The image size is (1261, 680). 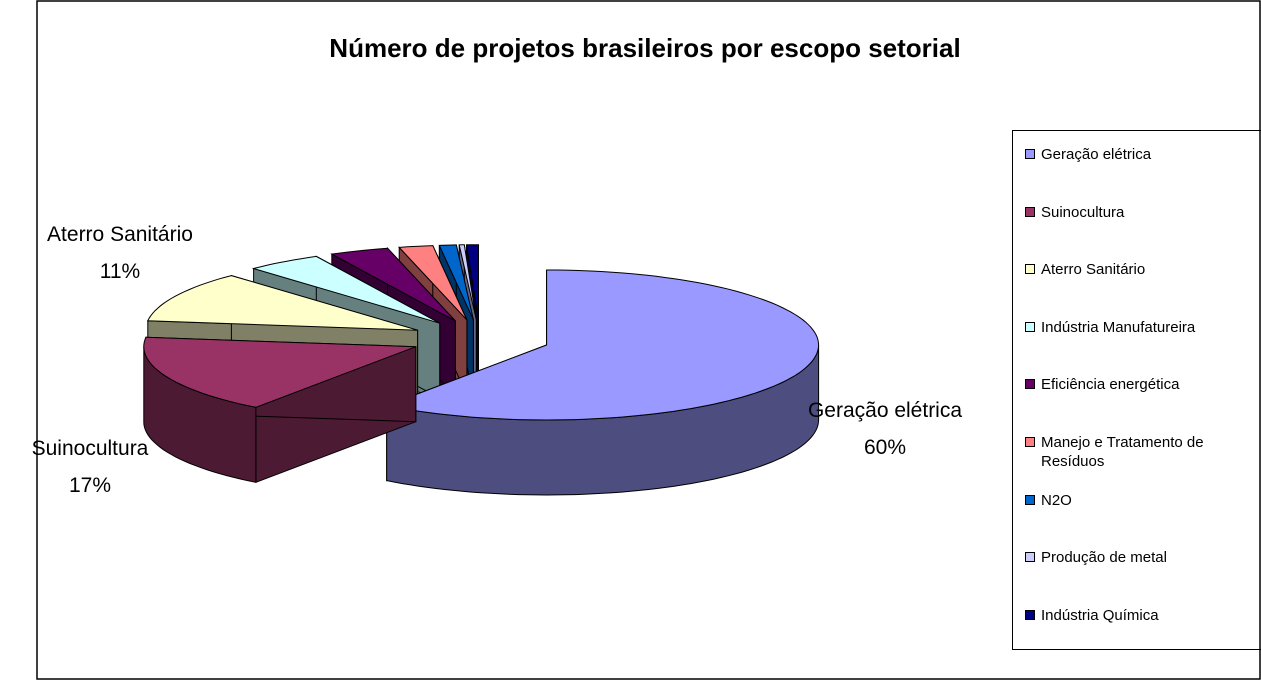 What do you see at coordinates (120, 253) in the screenshot?
I see `data-label: Aterro Sanitário 11%` at bounding box center [120, 253].